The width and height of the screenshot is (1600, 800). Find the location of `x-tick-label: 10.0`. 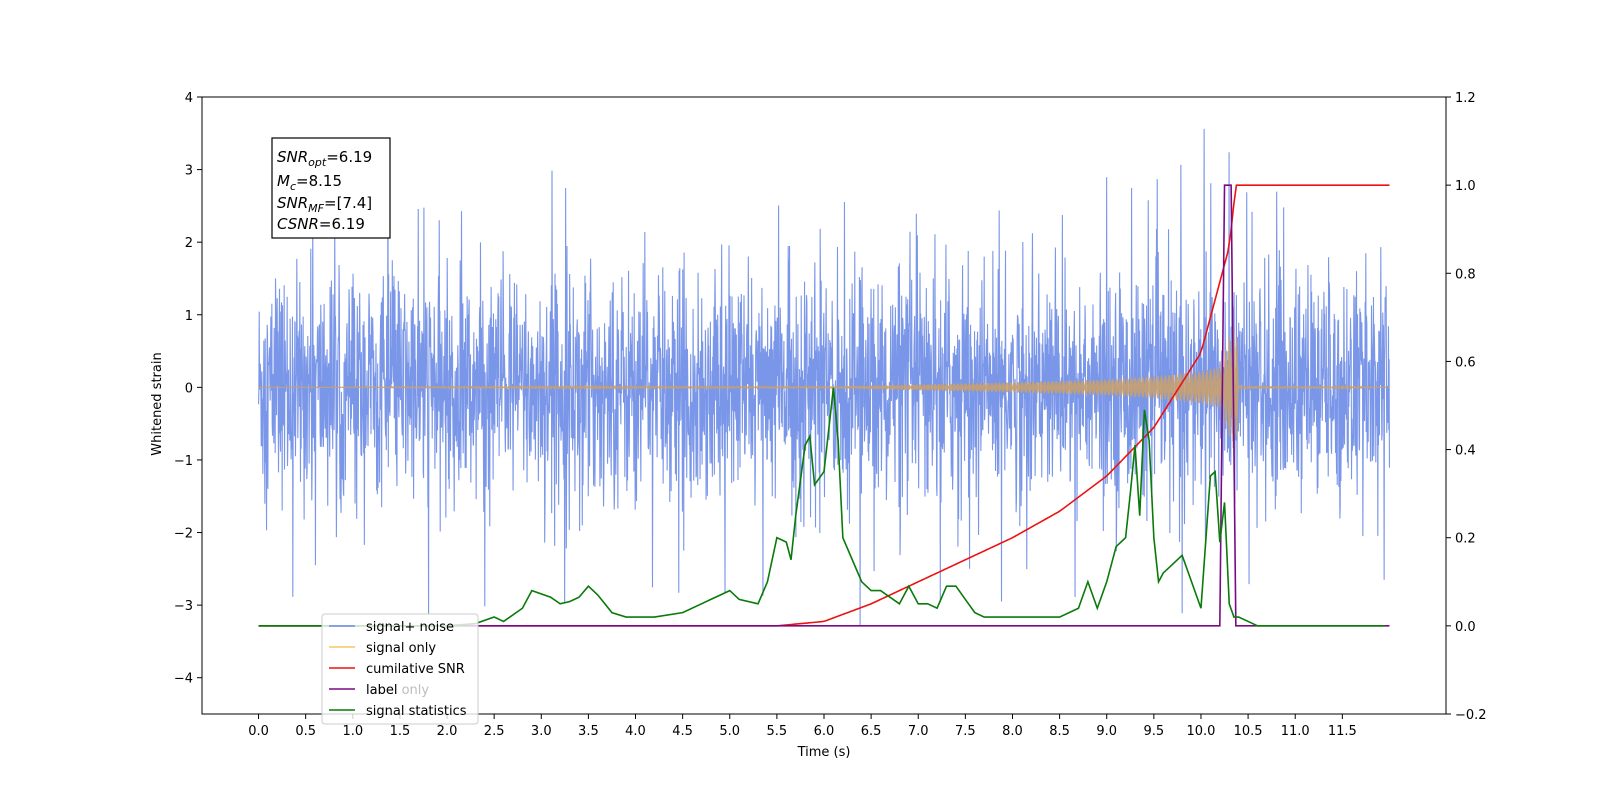

x-tick-label: 10.0 is located at coordinates (1200, 731).